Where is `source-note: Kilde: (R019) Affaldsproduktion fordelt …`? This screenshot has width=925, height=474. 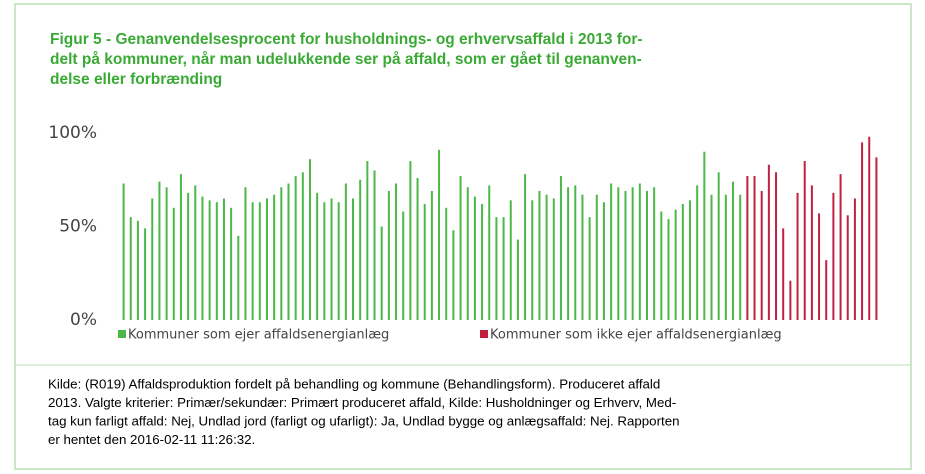 source-note: Kilde: (R019) Affaldsproduktion fordelt … is located at coordinates (354, 384).